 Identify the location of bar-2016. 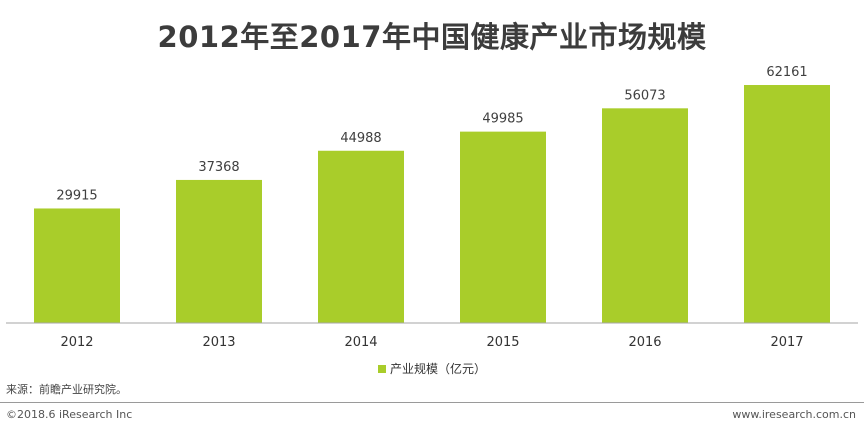
(645, 215).